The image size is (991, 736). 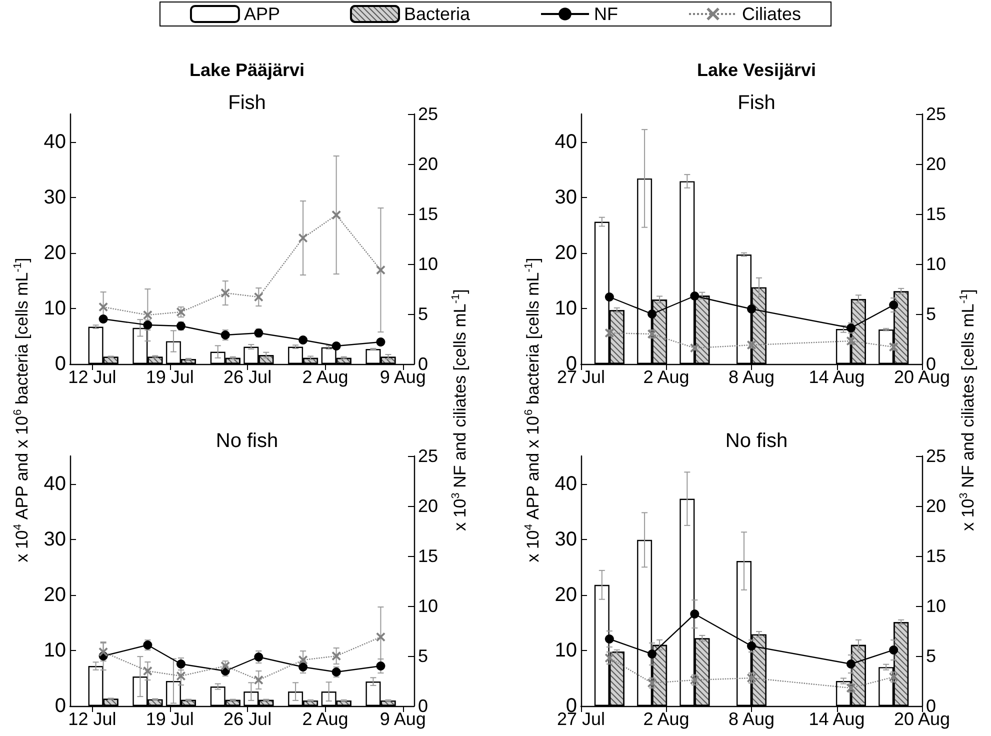 I want to click on legend-label: Ciliates, so click(x=772, y=14).